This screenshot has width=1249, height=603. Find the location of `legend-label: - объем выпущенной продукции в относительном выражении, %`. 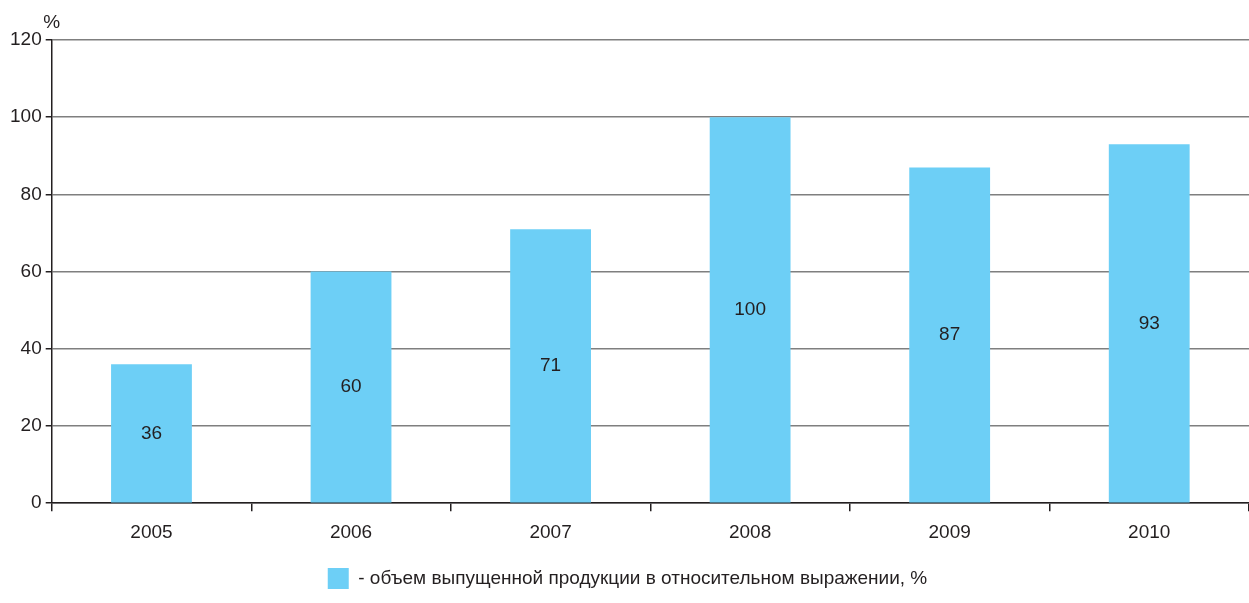

legend-label: - объем выпущенной продукции в относительном выражении, % is located at coordinates (643, 577).